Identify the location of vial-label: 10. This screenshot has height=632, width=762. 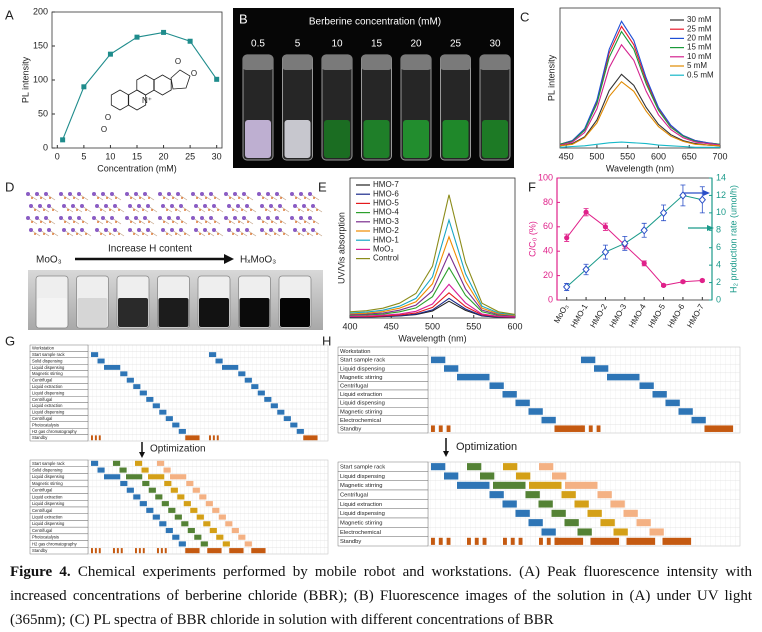
(337, 44).